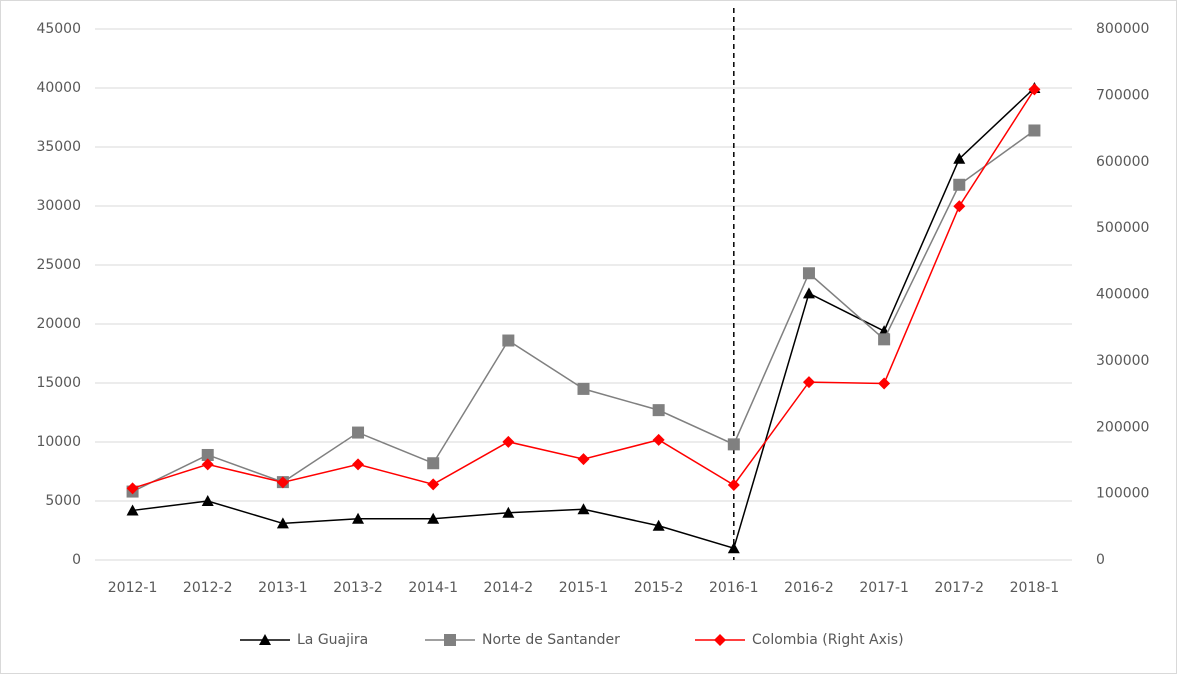 The width and height of the screenshot is (1177, 674). What do you see at coordinates (1122, 295) in the screenshot?
I see `y2-tick-label: 400000` at bounding box center [1122, 295].